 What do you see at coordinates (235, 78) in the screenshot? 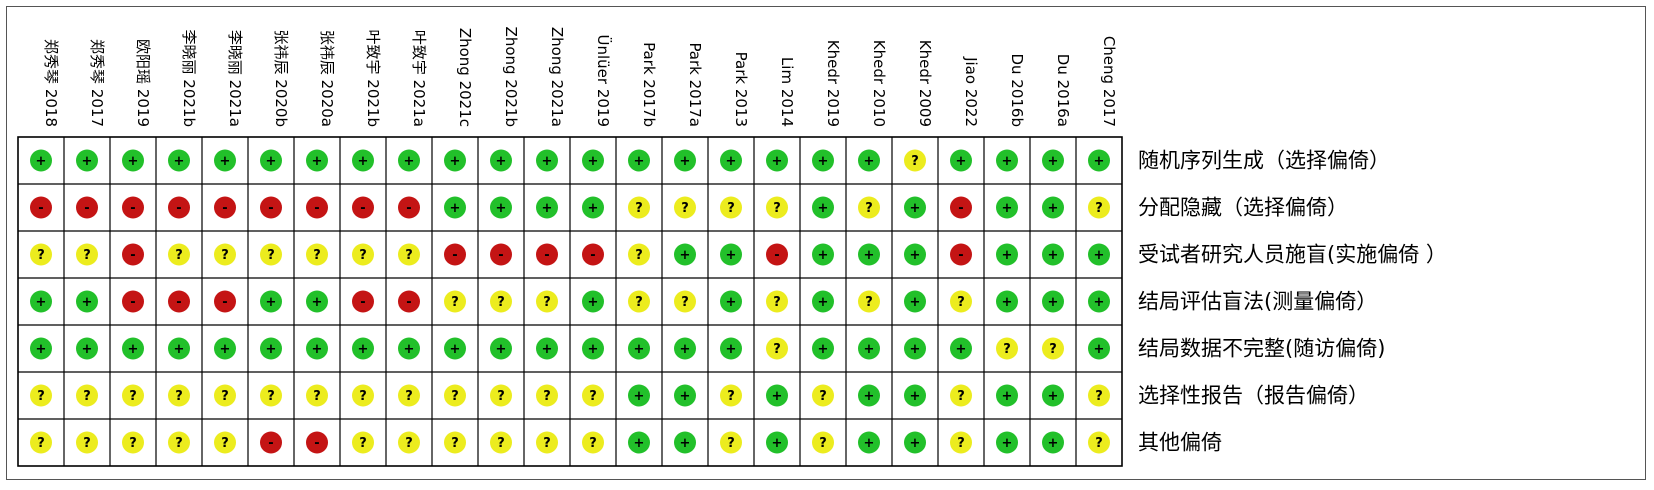
I see `study-label: 李晓丽 2021a` at bounding box center [235, 78].